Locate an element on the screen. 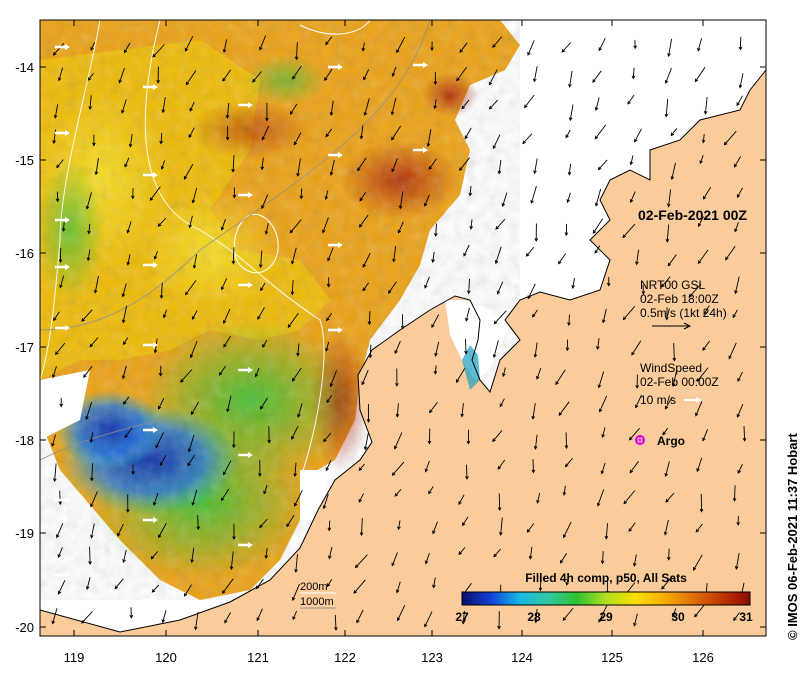  x-tick-label: 121 is located at coordinates (258, 657).